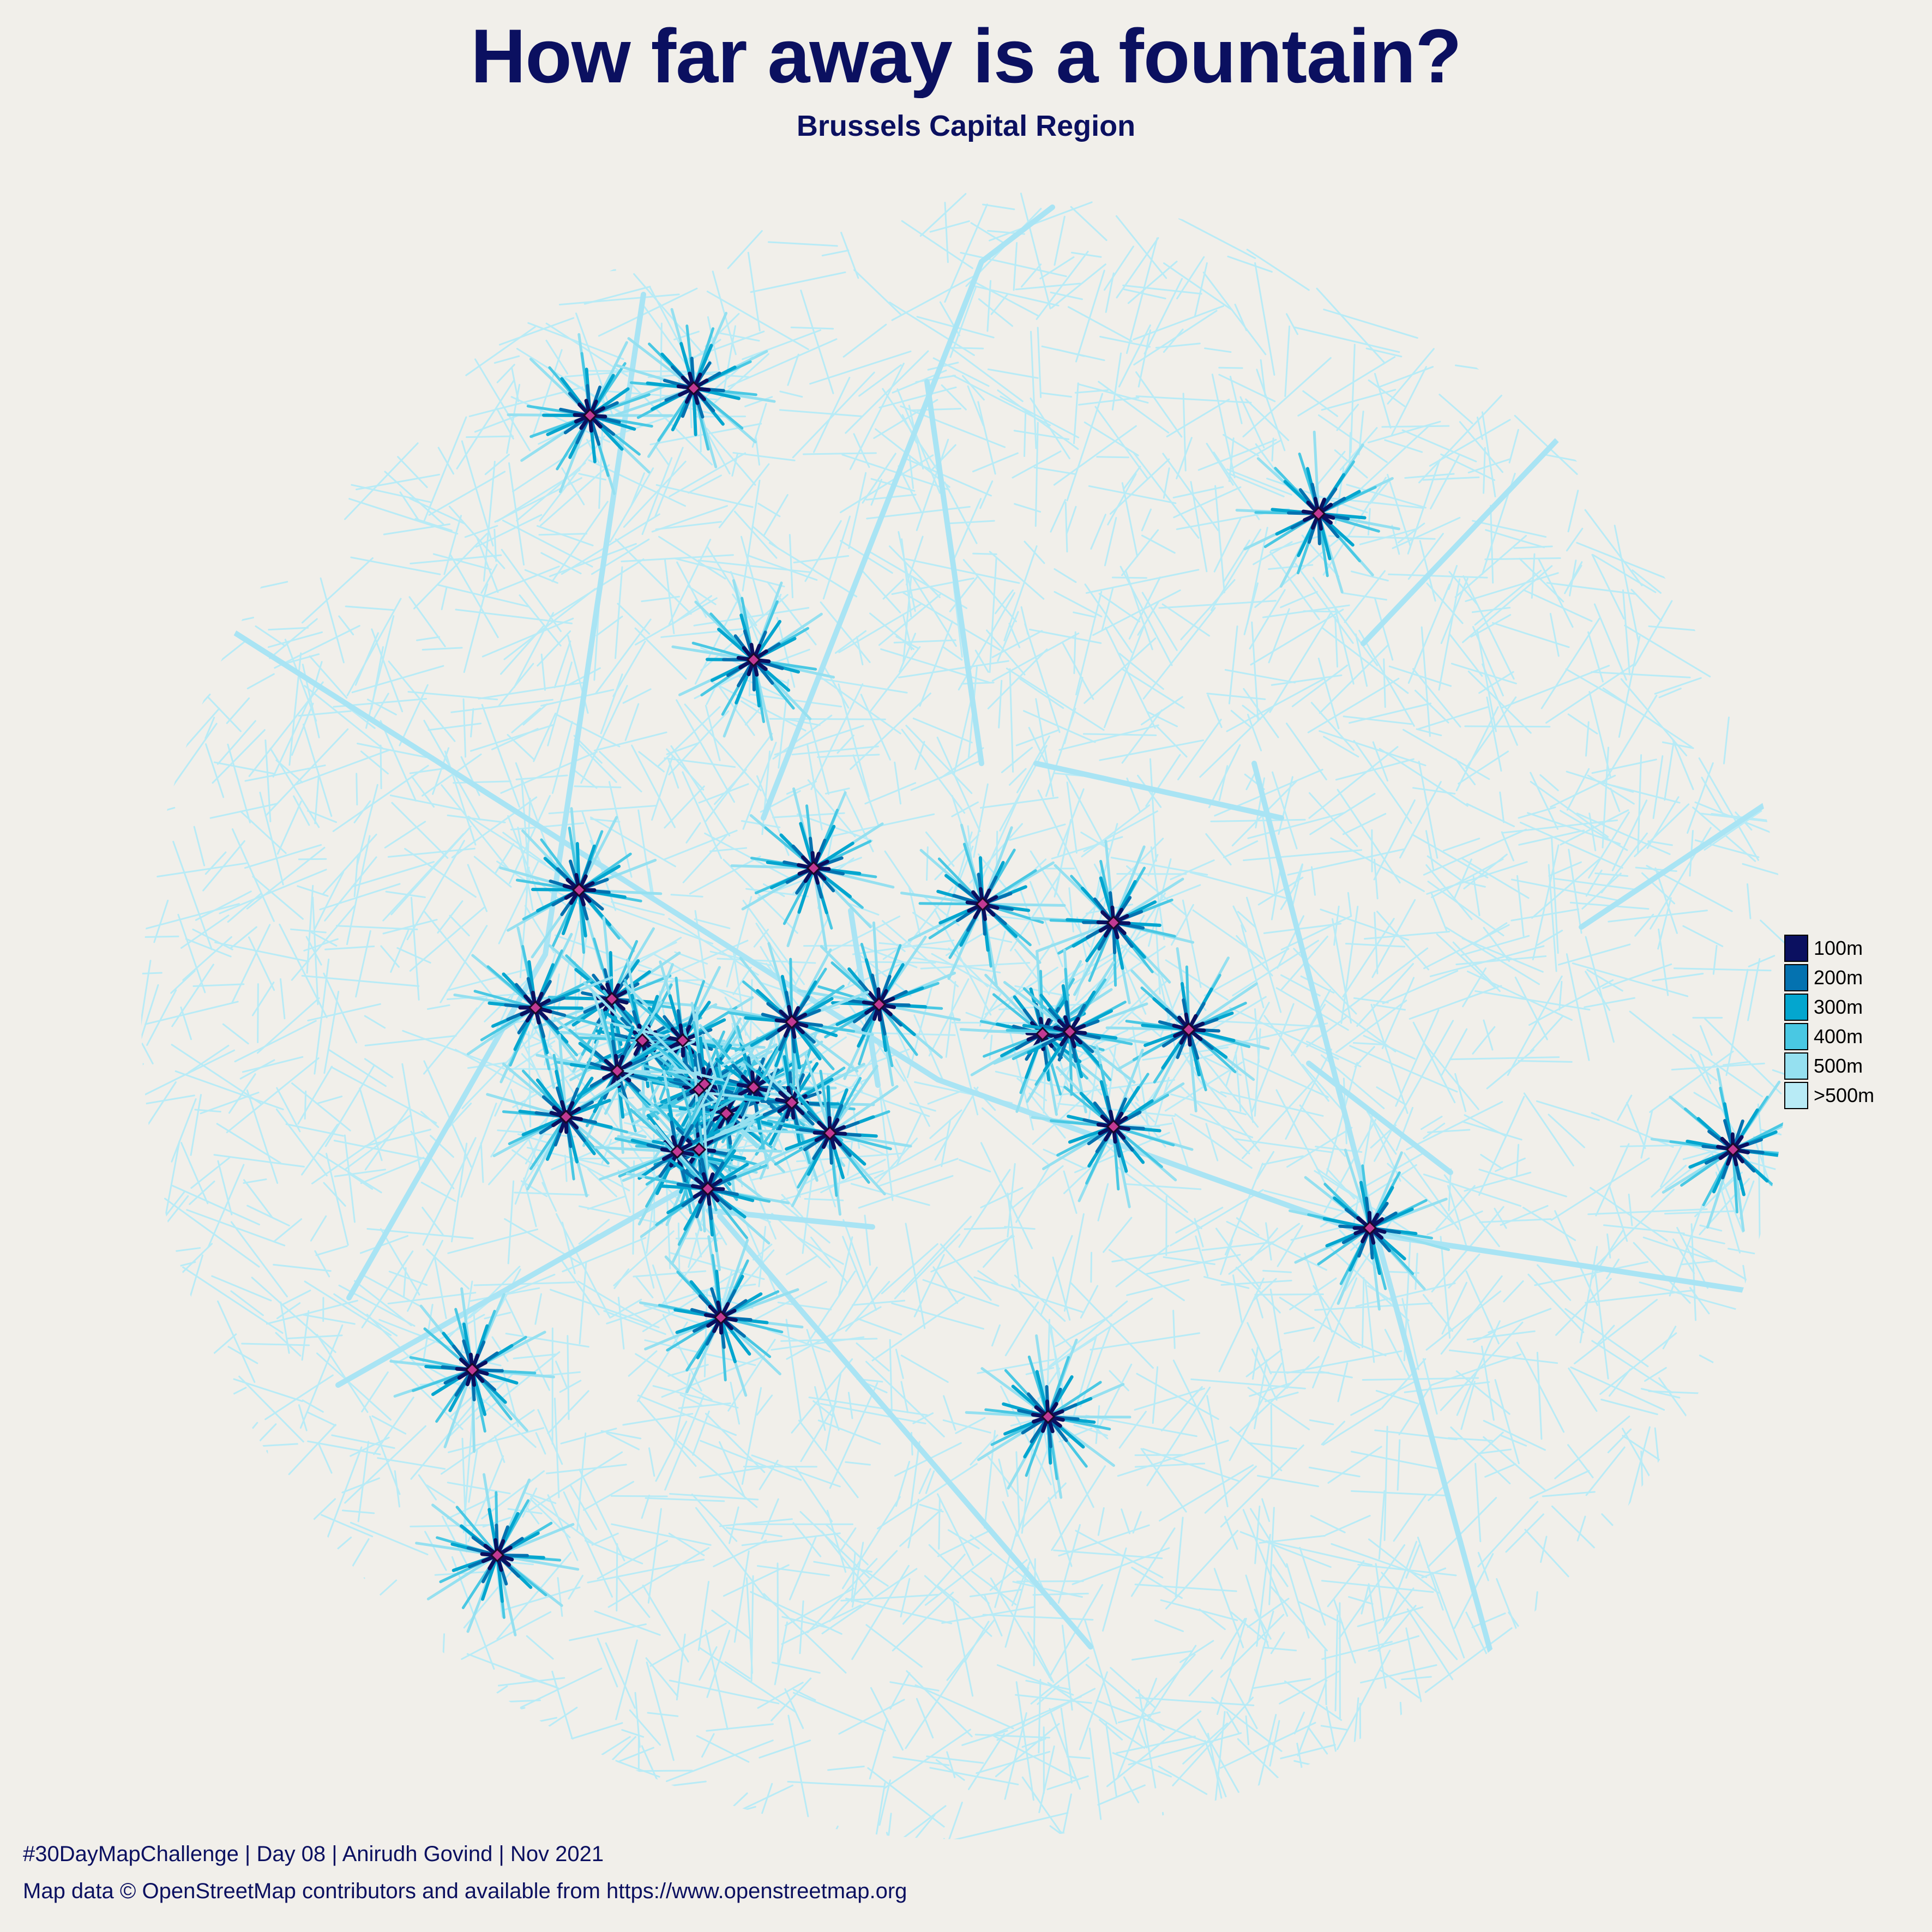 The image size is (1932, 1932). I want to click on fountain-marker-icon, so click(1070, 1031).